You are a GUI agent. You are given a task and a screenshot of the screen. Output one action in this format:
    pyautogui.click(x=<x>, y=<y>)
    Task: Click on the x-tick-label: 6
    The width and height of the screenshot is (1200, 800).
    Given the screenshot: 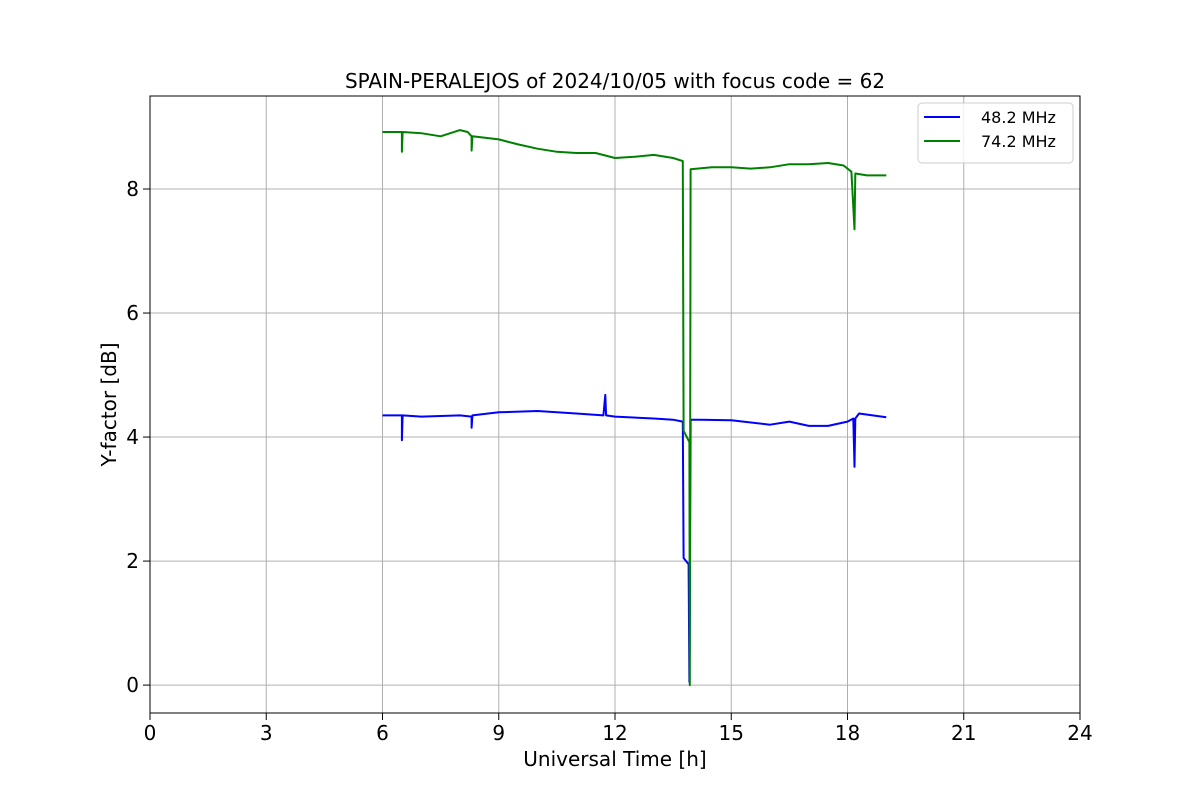 What is the action you would take?
    pyautogui.click(x=382, y=733)
    